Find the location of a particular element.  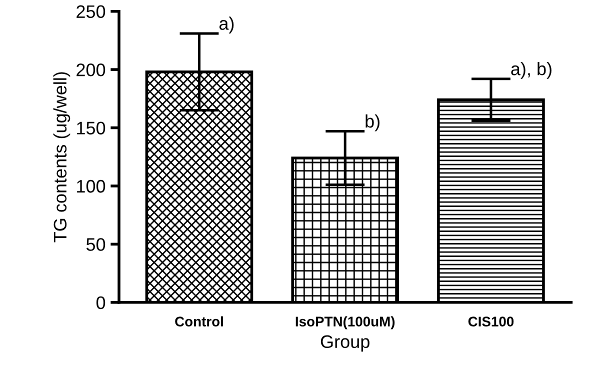

annotation: b) is located at coordinates (373, 123).